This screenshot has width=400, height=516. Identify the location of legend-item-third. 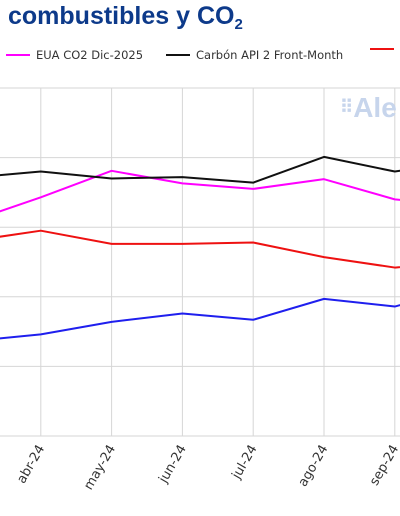
(385, 49).